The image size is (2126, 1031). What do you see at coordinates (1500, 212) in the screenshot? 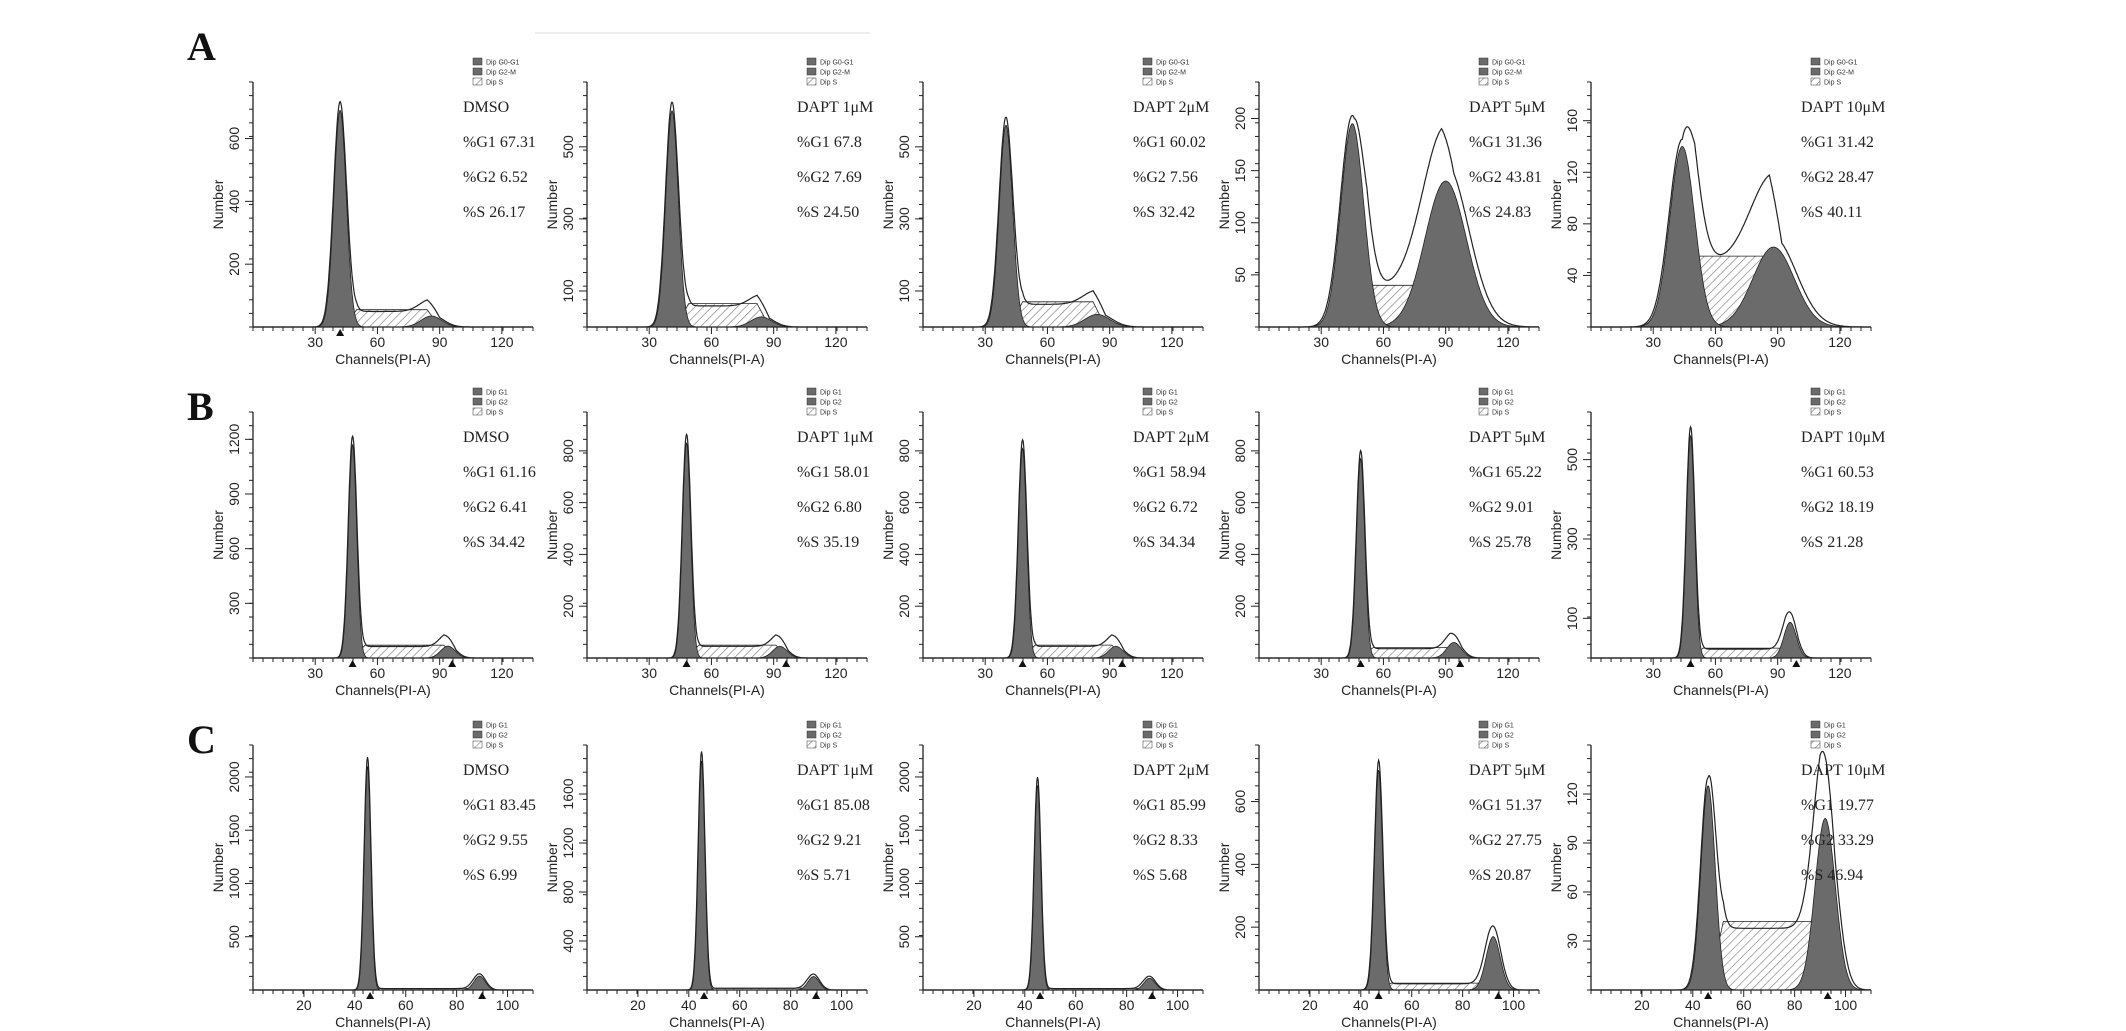
I see `stat-s: %S 24.83` at bounding box center [1500, 212].